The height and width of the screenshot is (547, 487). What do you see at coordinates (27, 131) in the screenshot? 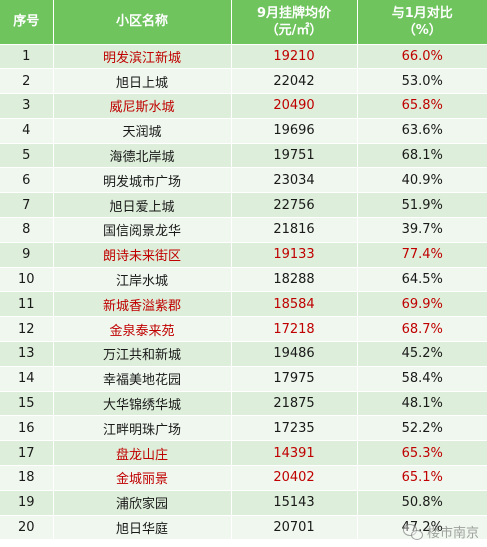
I see `cell-no: 4` at bounding box center [27, 131].